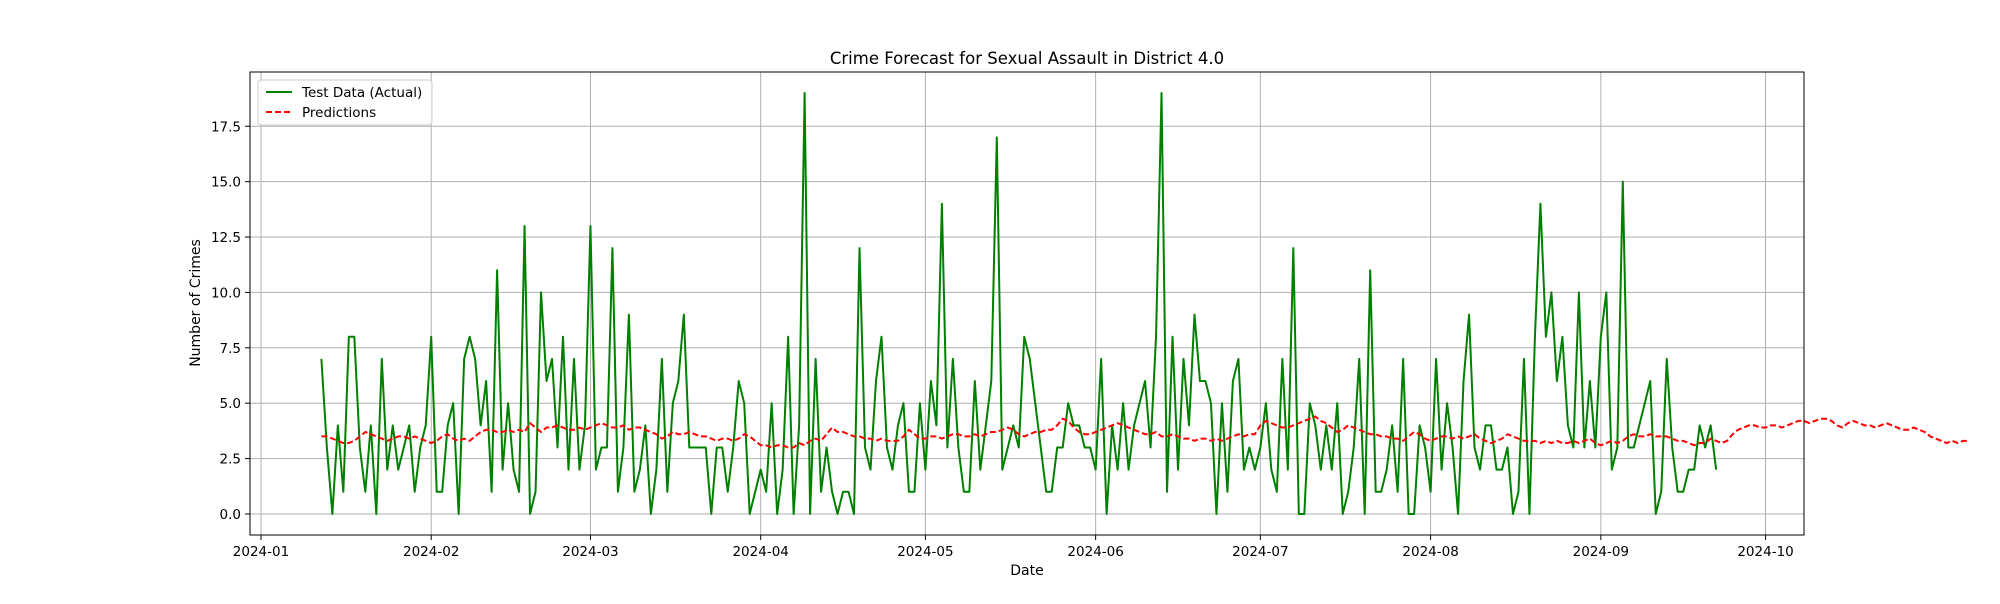 The width and height of the screenshot is (2000, 604). What do you see at coordinates (261, 552) in the screenshot?
I see `x-tick-label: 2024-01` at bounding box center [261, 552].